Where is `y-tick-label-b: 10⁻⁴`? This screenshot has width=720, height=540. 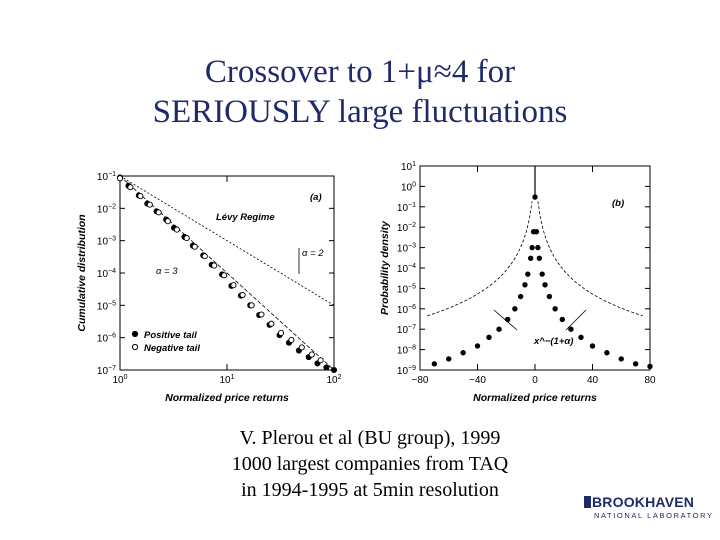 y-tick-label-b: 10⁻⁴ is located at coordinates (406, 269).